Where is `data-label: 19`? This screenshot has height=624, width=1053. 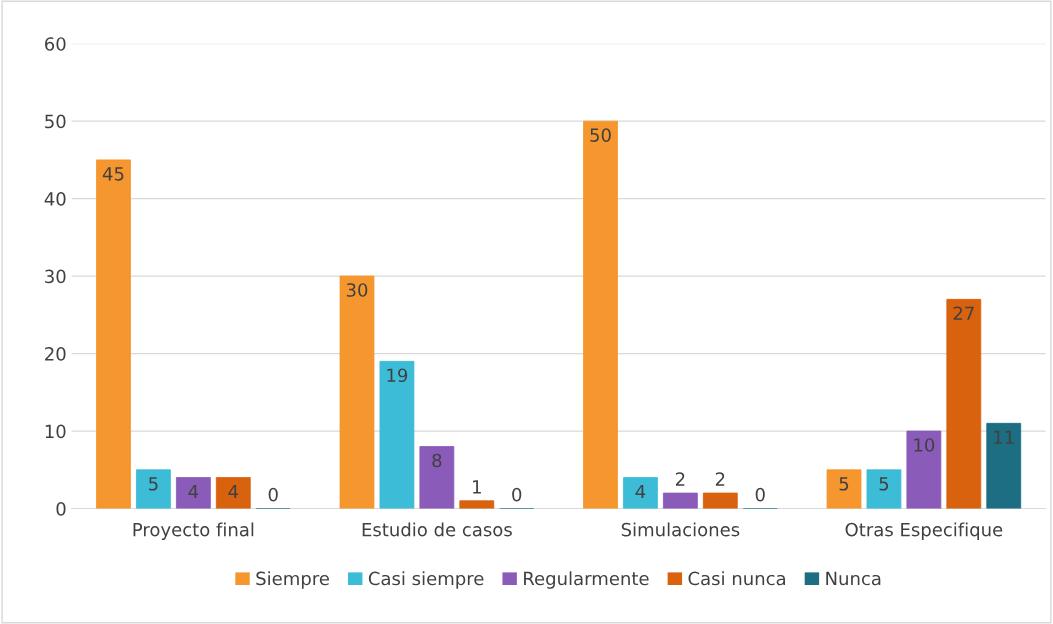 data-label: 19 is located at coordinates (397, 375).